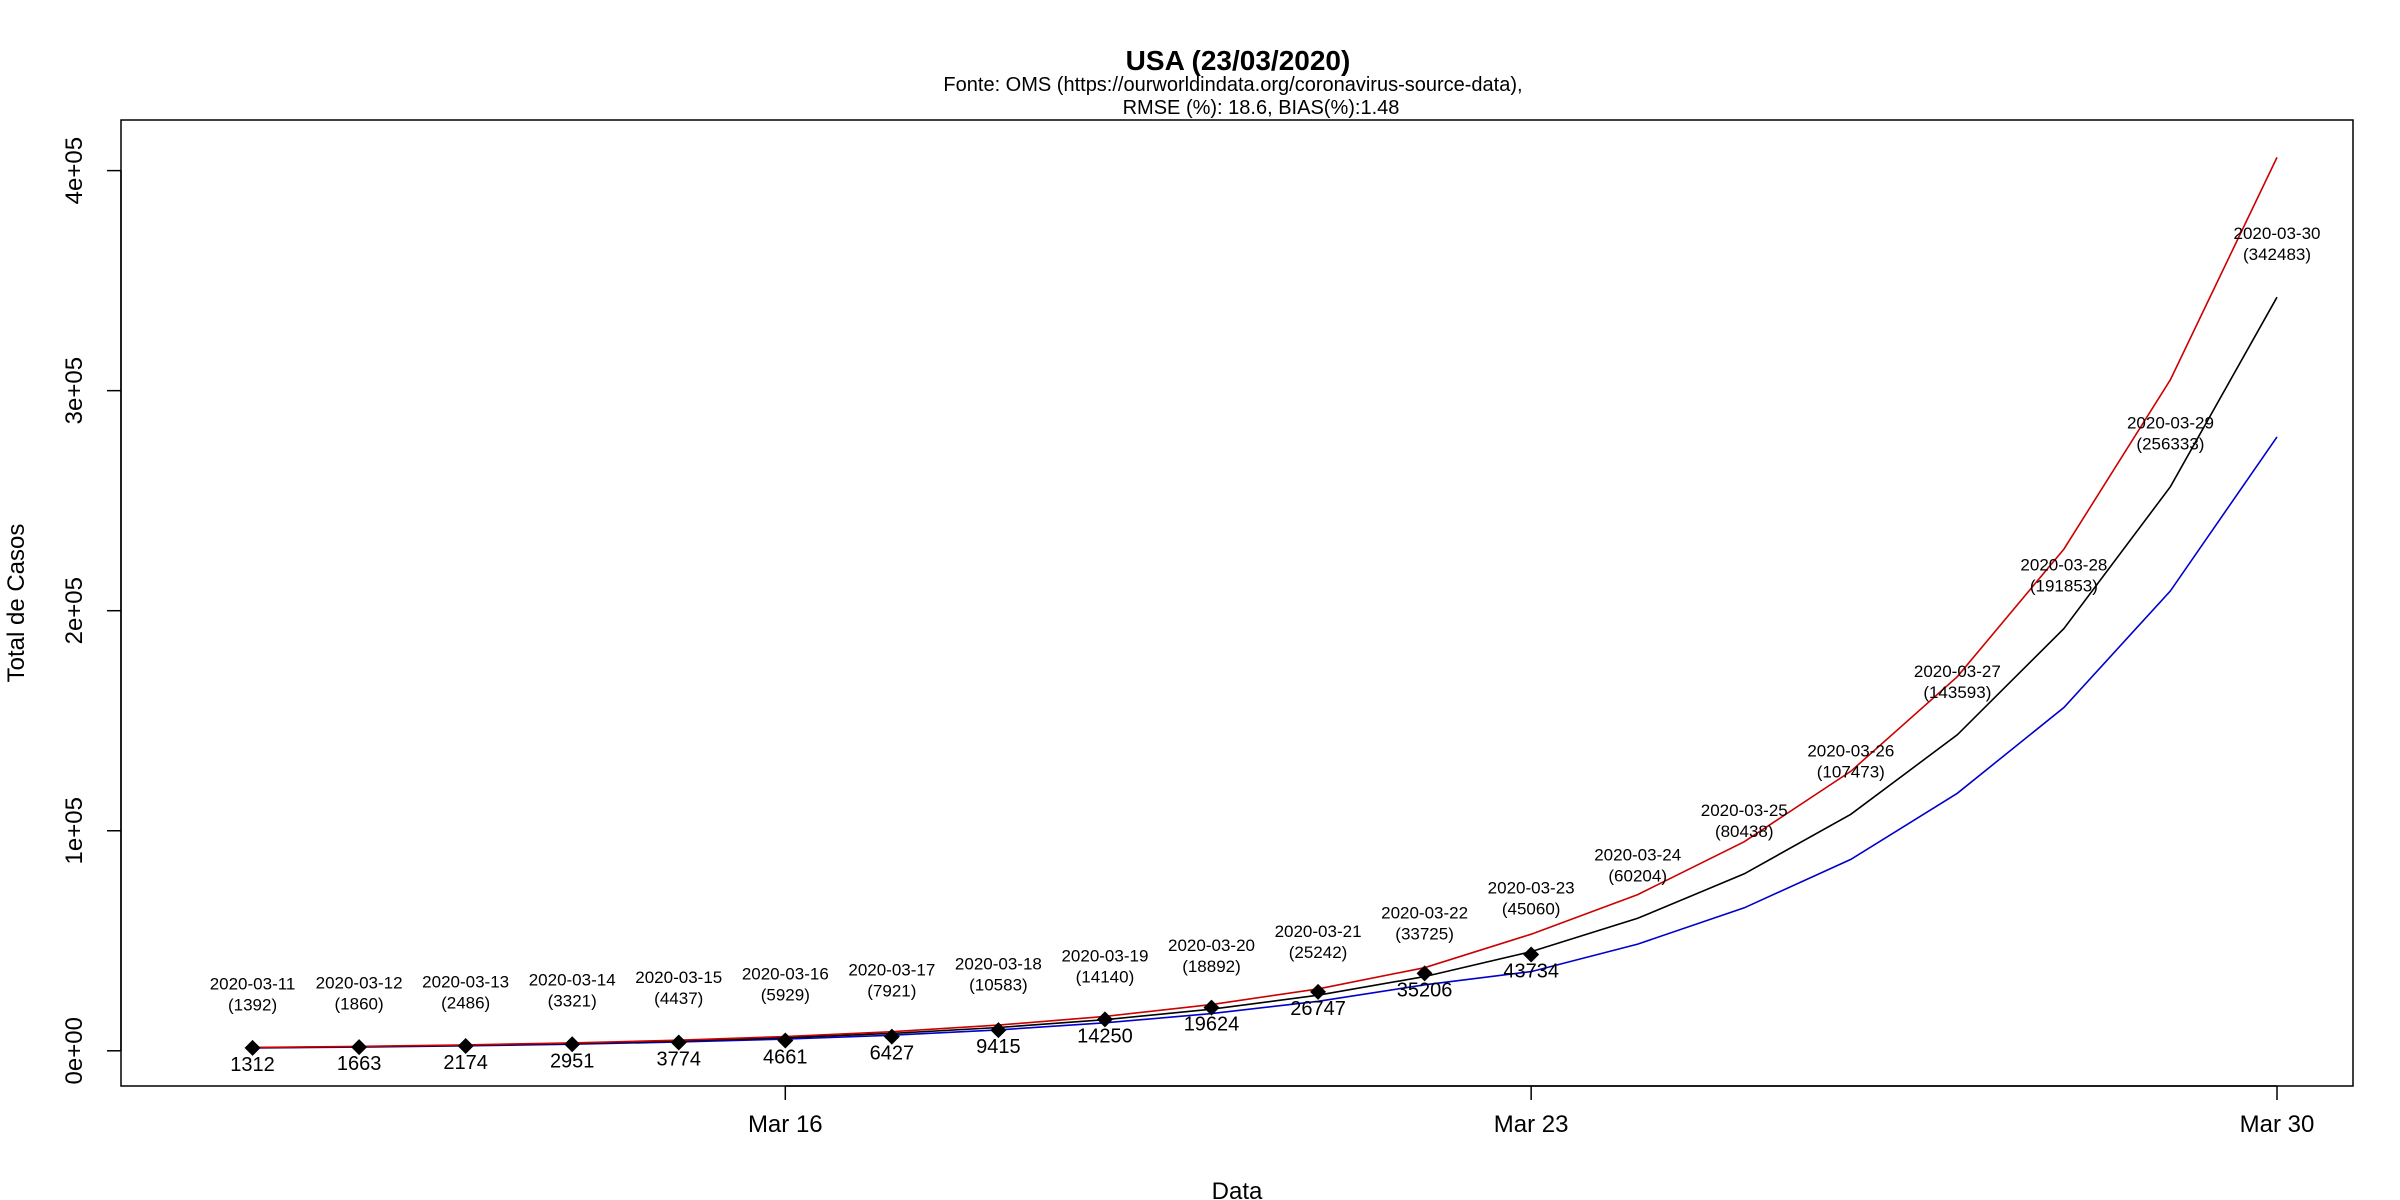 The height and width of the screenshot is (1200, 2400). Describe the element at coordinates (892, 1054) in the screenshot. I see `observed-value-label: 6427` at that location.